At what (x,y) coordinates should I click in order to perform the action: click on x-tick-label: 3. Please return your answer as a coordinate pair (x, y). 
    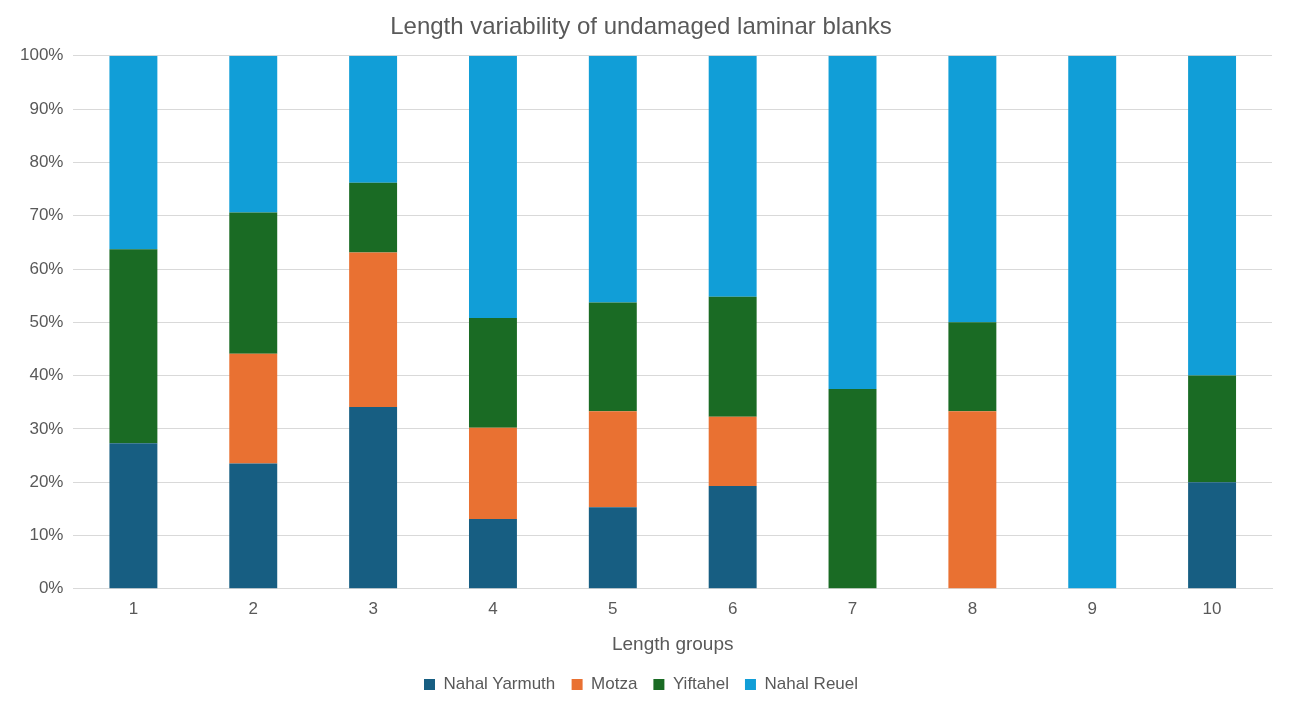
    Looking at the image, I should click on (373, 608).